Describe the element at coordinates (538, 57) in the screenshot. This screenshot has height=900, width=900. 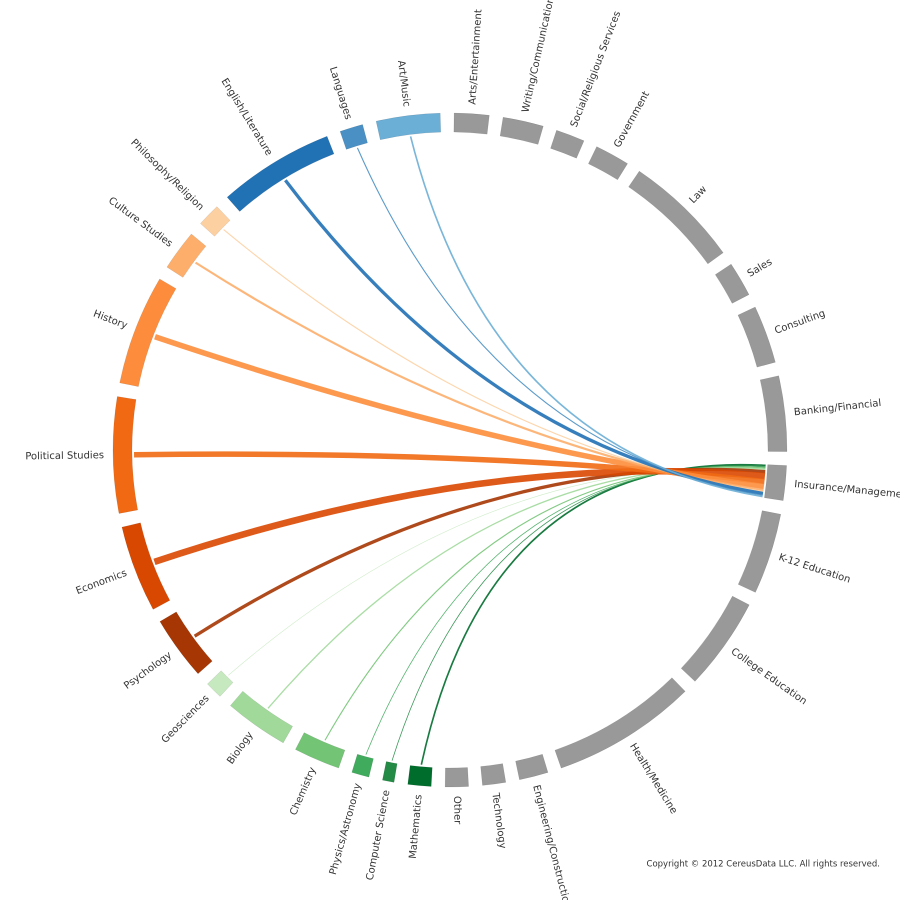
I see `segment-label: Writing/Communication` at that location.